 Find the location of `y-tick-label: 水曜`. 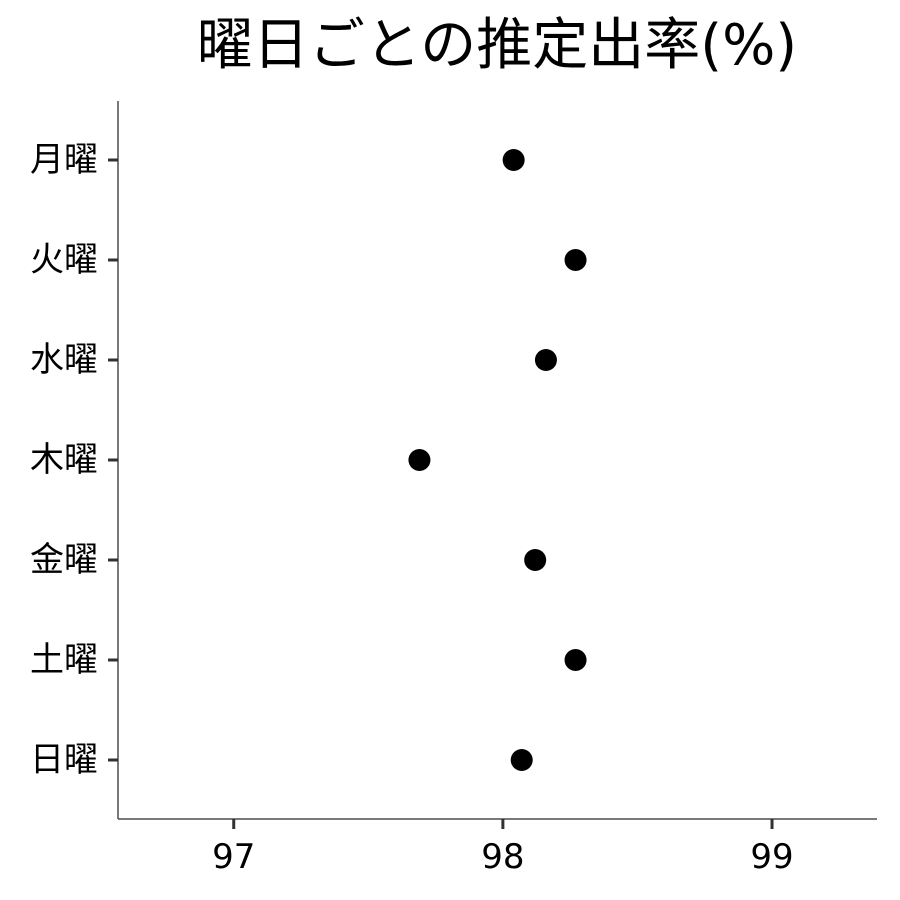

y-tick-label: 水曜 is located at coordinates (64, 360).